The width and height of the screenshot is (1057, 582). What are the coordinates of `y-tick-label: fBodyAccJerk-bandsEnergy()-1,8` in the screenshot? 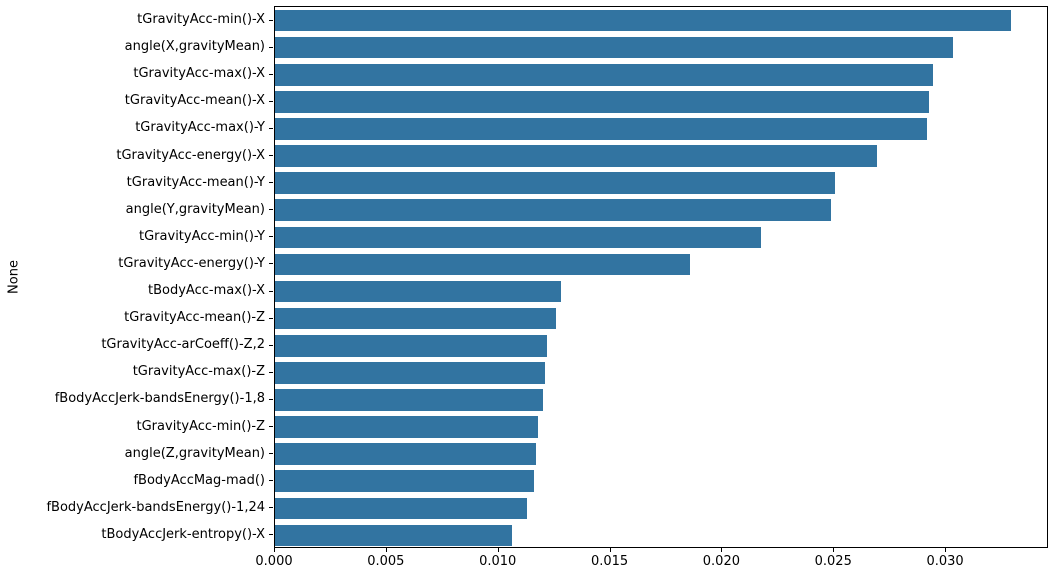 It's located at (159, 399).